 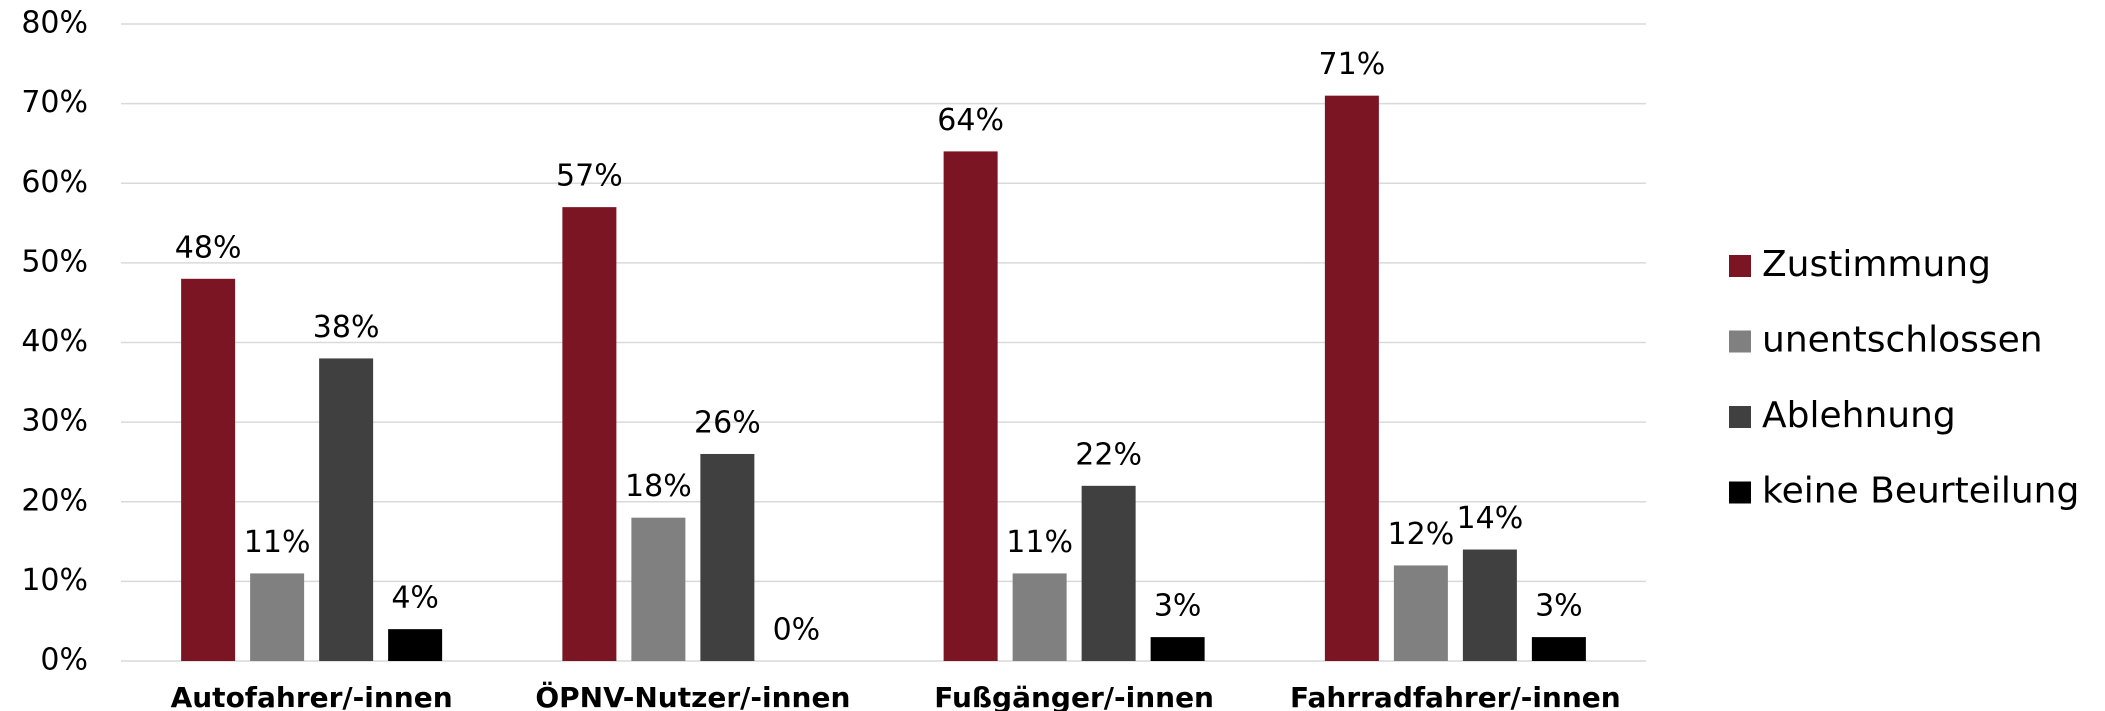 What do you see at coordinates (1352, 64) in the screenshot?
I see `value-label: 71%` at bounding box center [1352, 64].